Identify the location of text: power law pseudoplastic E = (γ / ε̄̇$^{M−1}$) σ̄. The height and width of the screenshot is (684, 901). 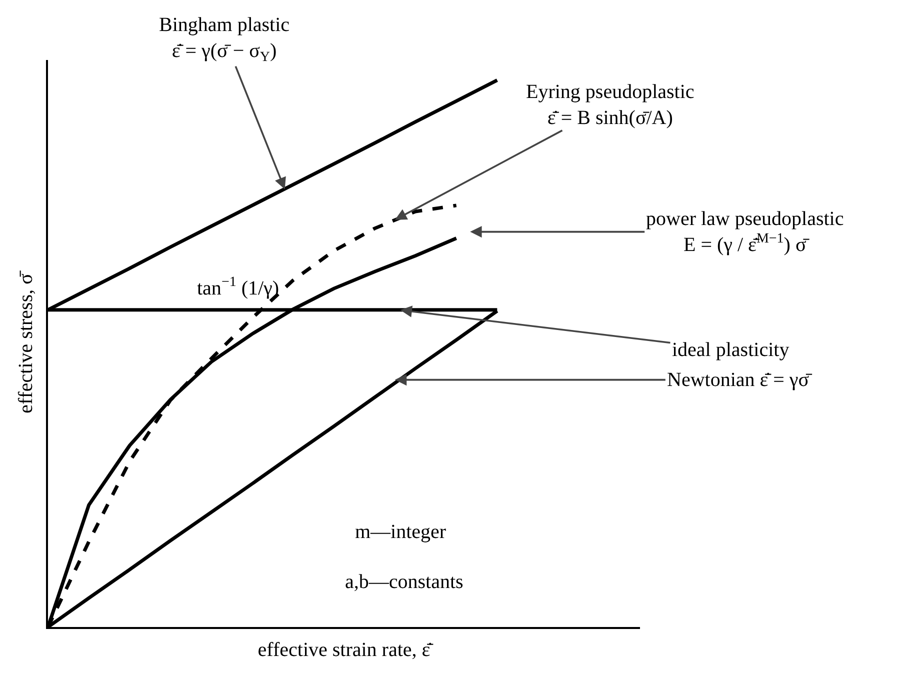
(745, 232).